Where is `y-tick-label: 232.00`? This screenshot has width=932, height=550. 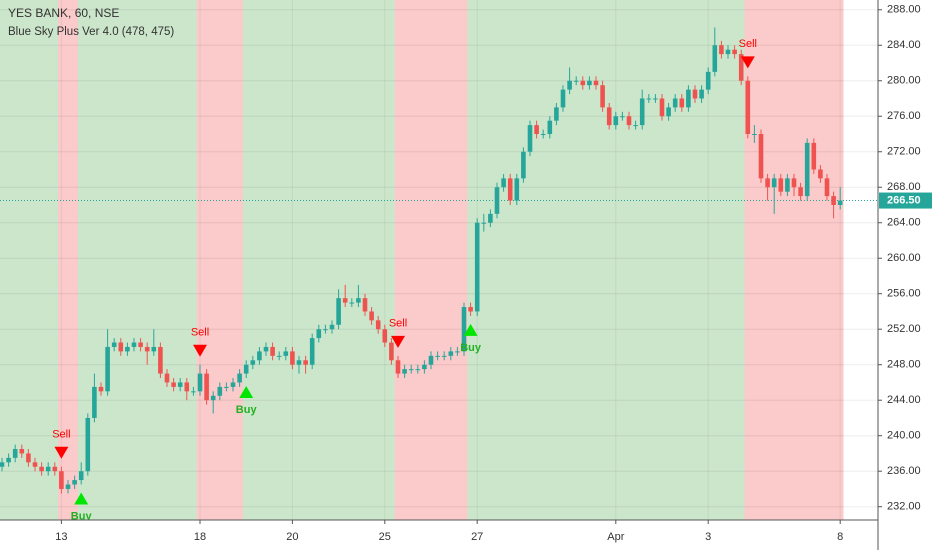
y-tick-label: 232.00 is located at coordinates (904, 507).